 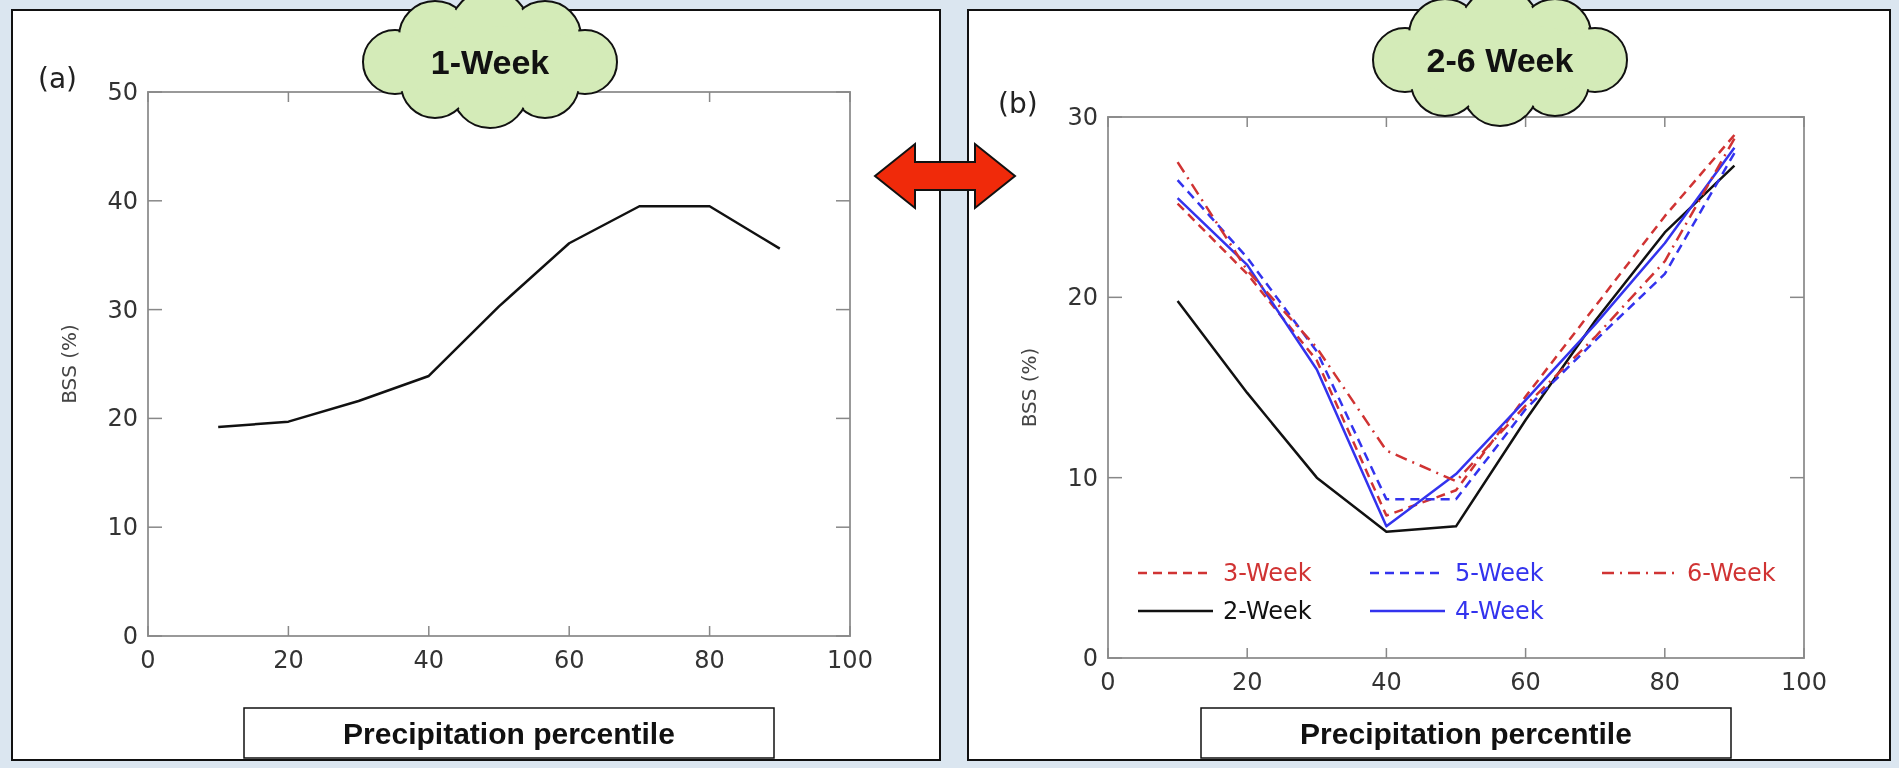 I want to click on legend-label: 2-Week, so click(x=1267, y=611).